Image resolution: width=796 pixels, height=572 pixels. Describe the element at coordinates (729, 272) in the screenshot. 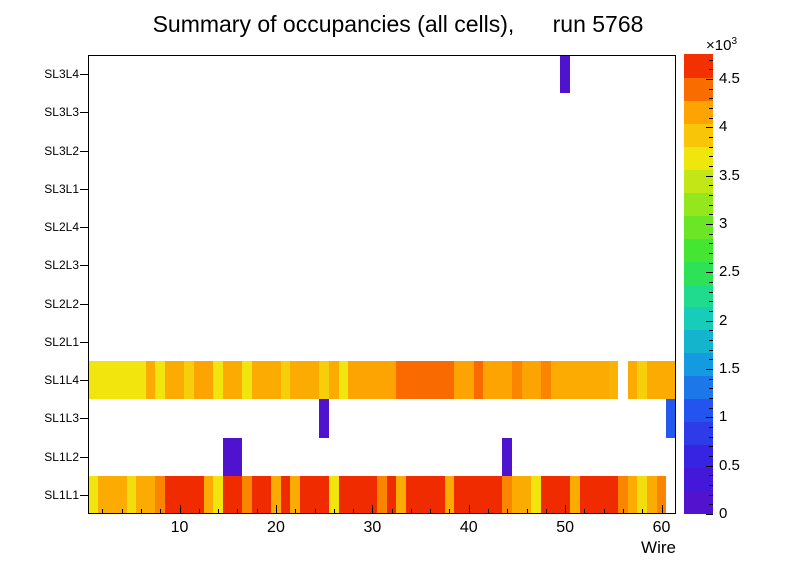

I see `z-axis-label: 2.5` at that location.